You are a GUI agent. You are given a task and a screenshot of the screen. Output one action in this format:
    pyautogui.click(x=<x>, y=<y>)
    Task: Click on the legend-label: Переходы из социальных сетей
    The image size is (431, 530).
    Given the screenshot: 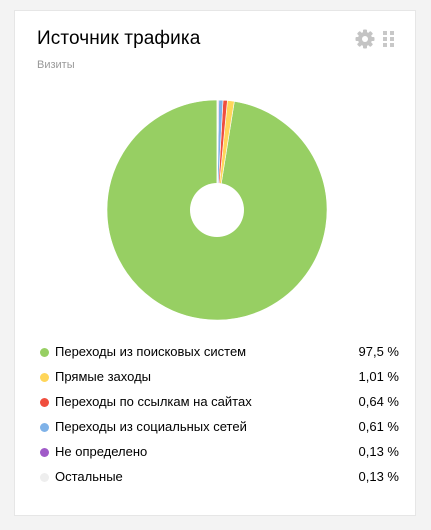 What is the action you would take?
    pyautogui.click(x=151, y=426)
    